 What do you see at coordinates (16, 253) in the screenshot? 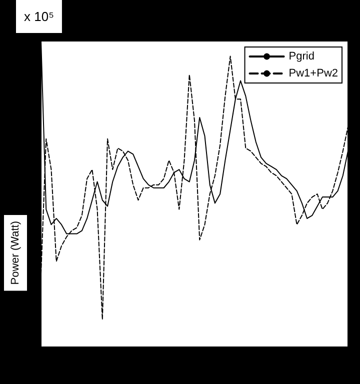
I see `y-axis-title: Power (Watt)` at bounding box center [16, 253].